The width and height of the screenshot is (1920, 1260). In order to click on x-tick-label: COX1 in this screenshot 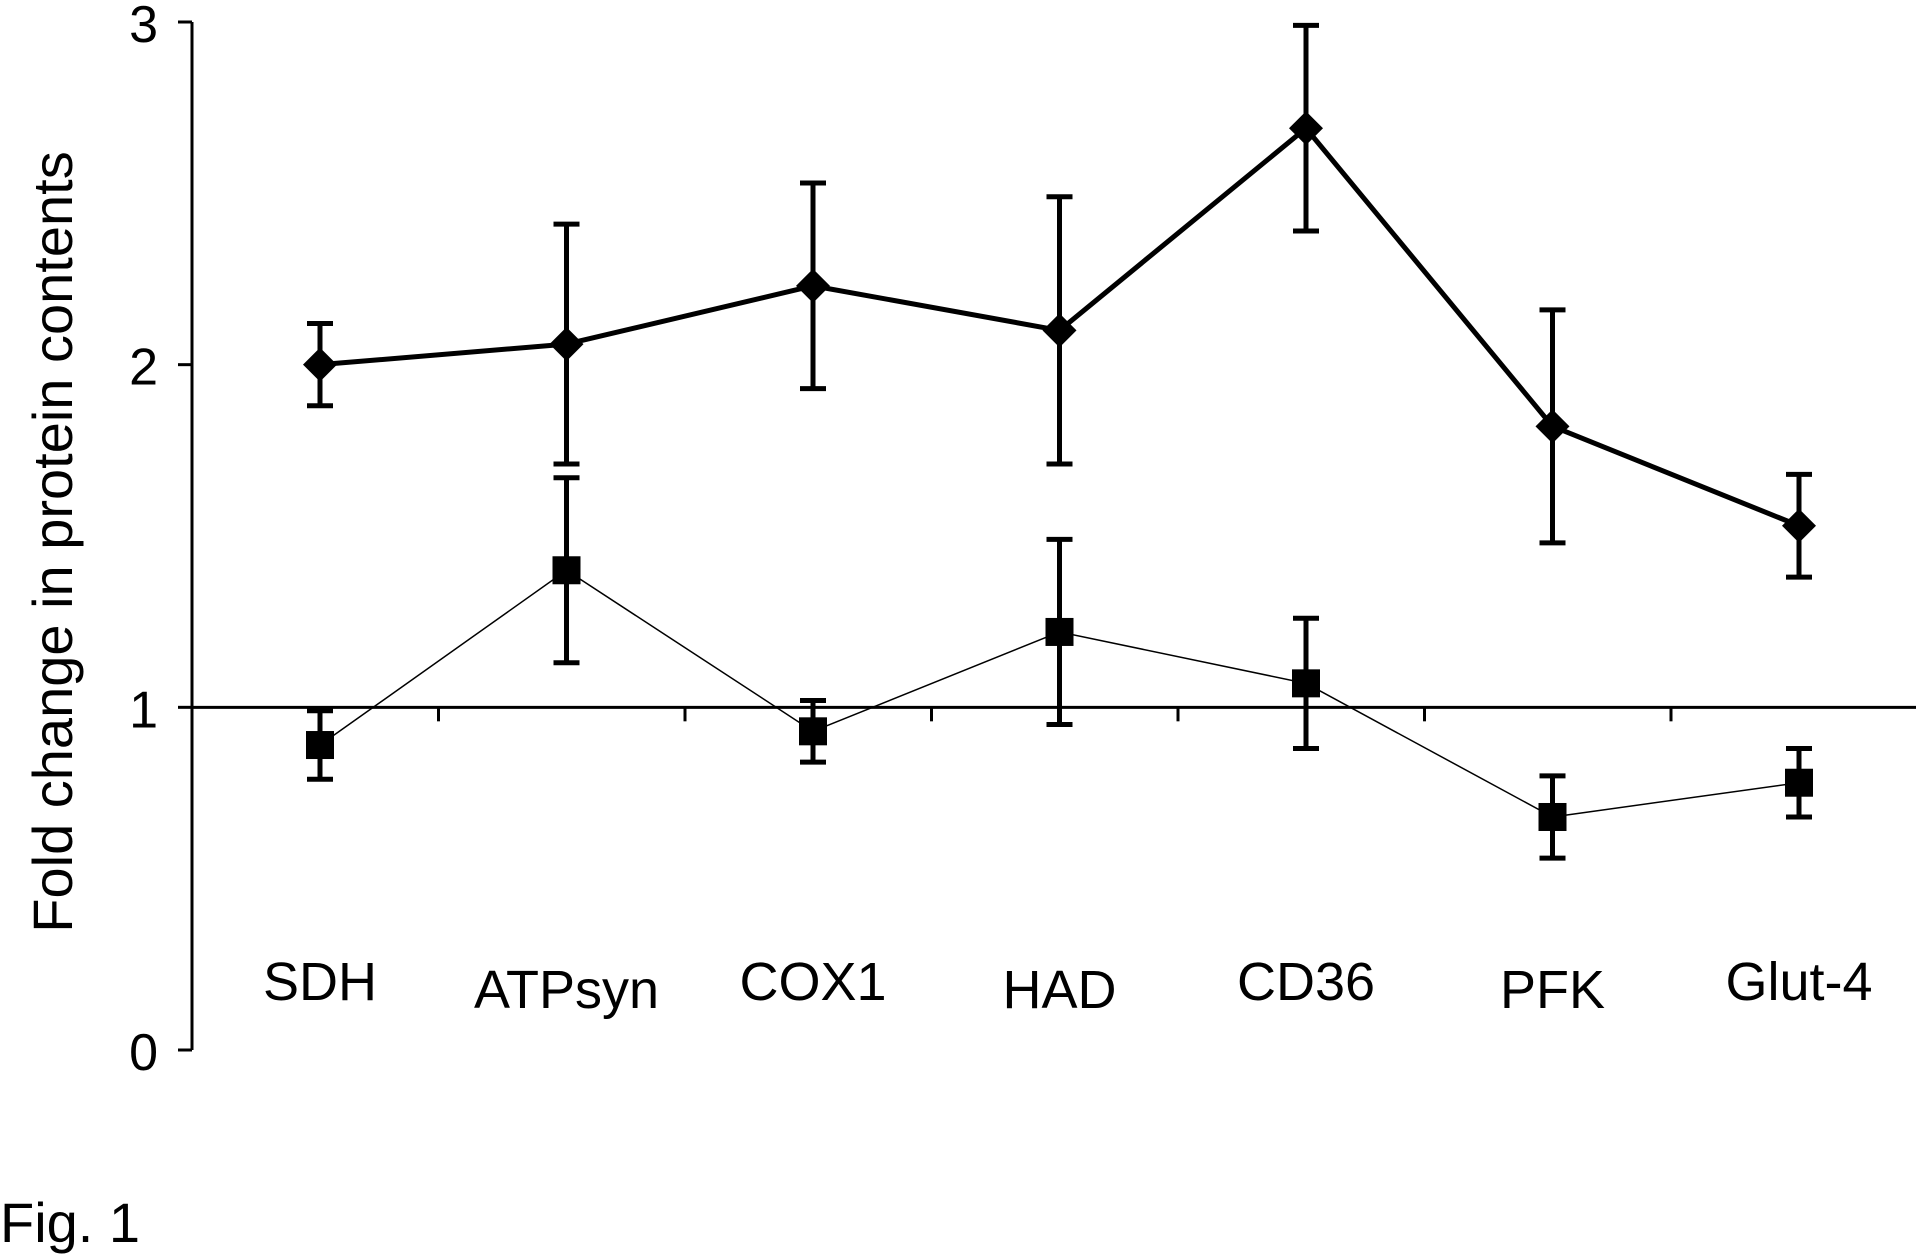, I will do `click(812, 982)`.